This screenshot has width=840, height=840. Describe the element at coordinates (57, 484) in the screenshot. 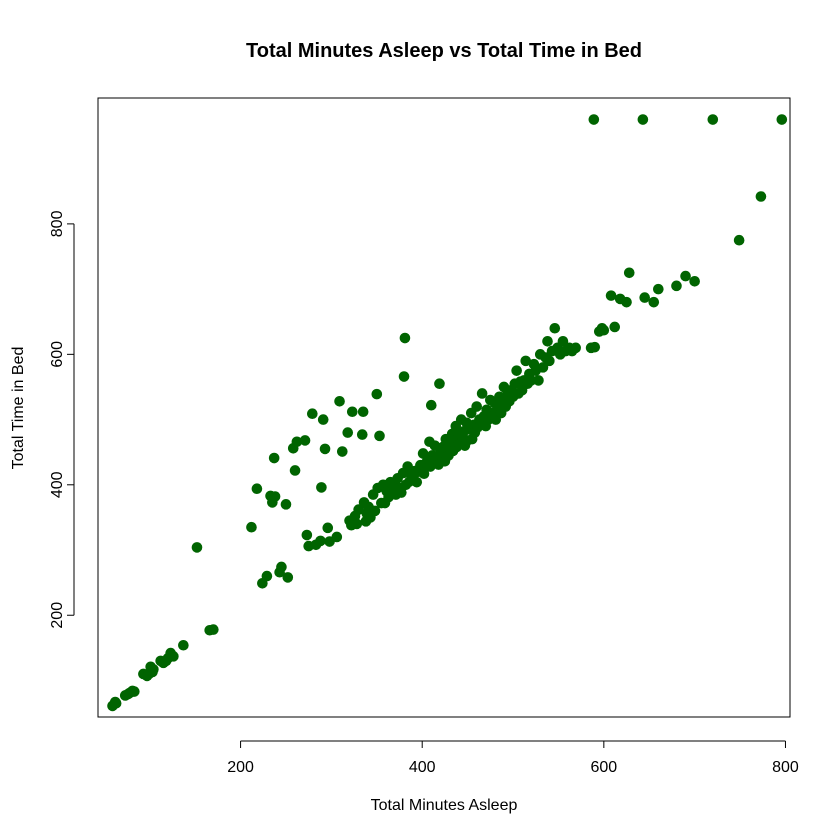

I see `y-tick-label: 400` at that location.